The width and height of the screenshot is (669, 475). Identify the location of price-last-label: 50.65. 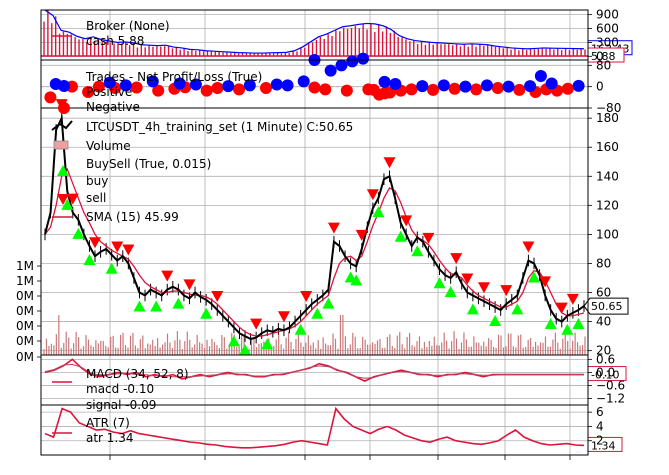
(607, 306).